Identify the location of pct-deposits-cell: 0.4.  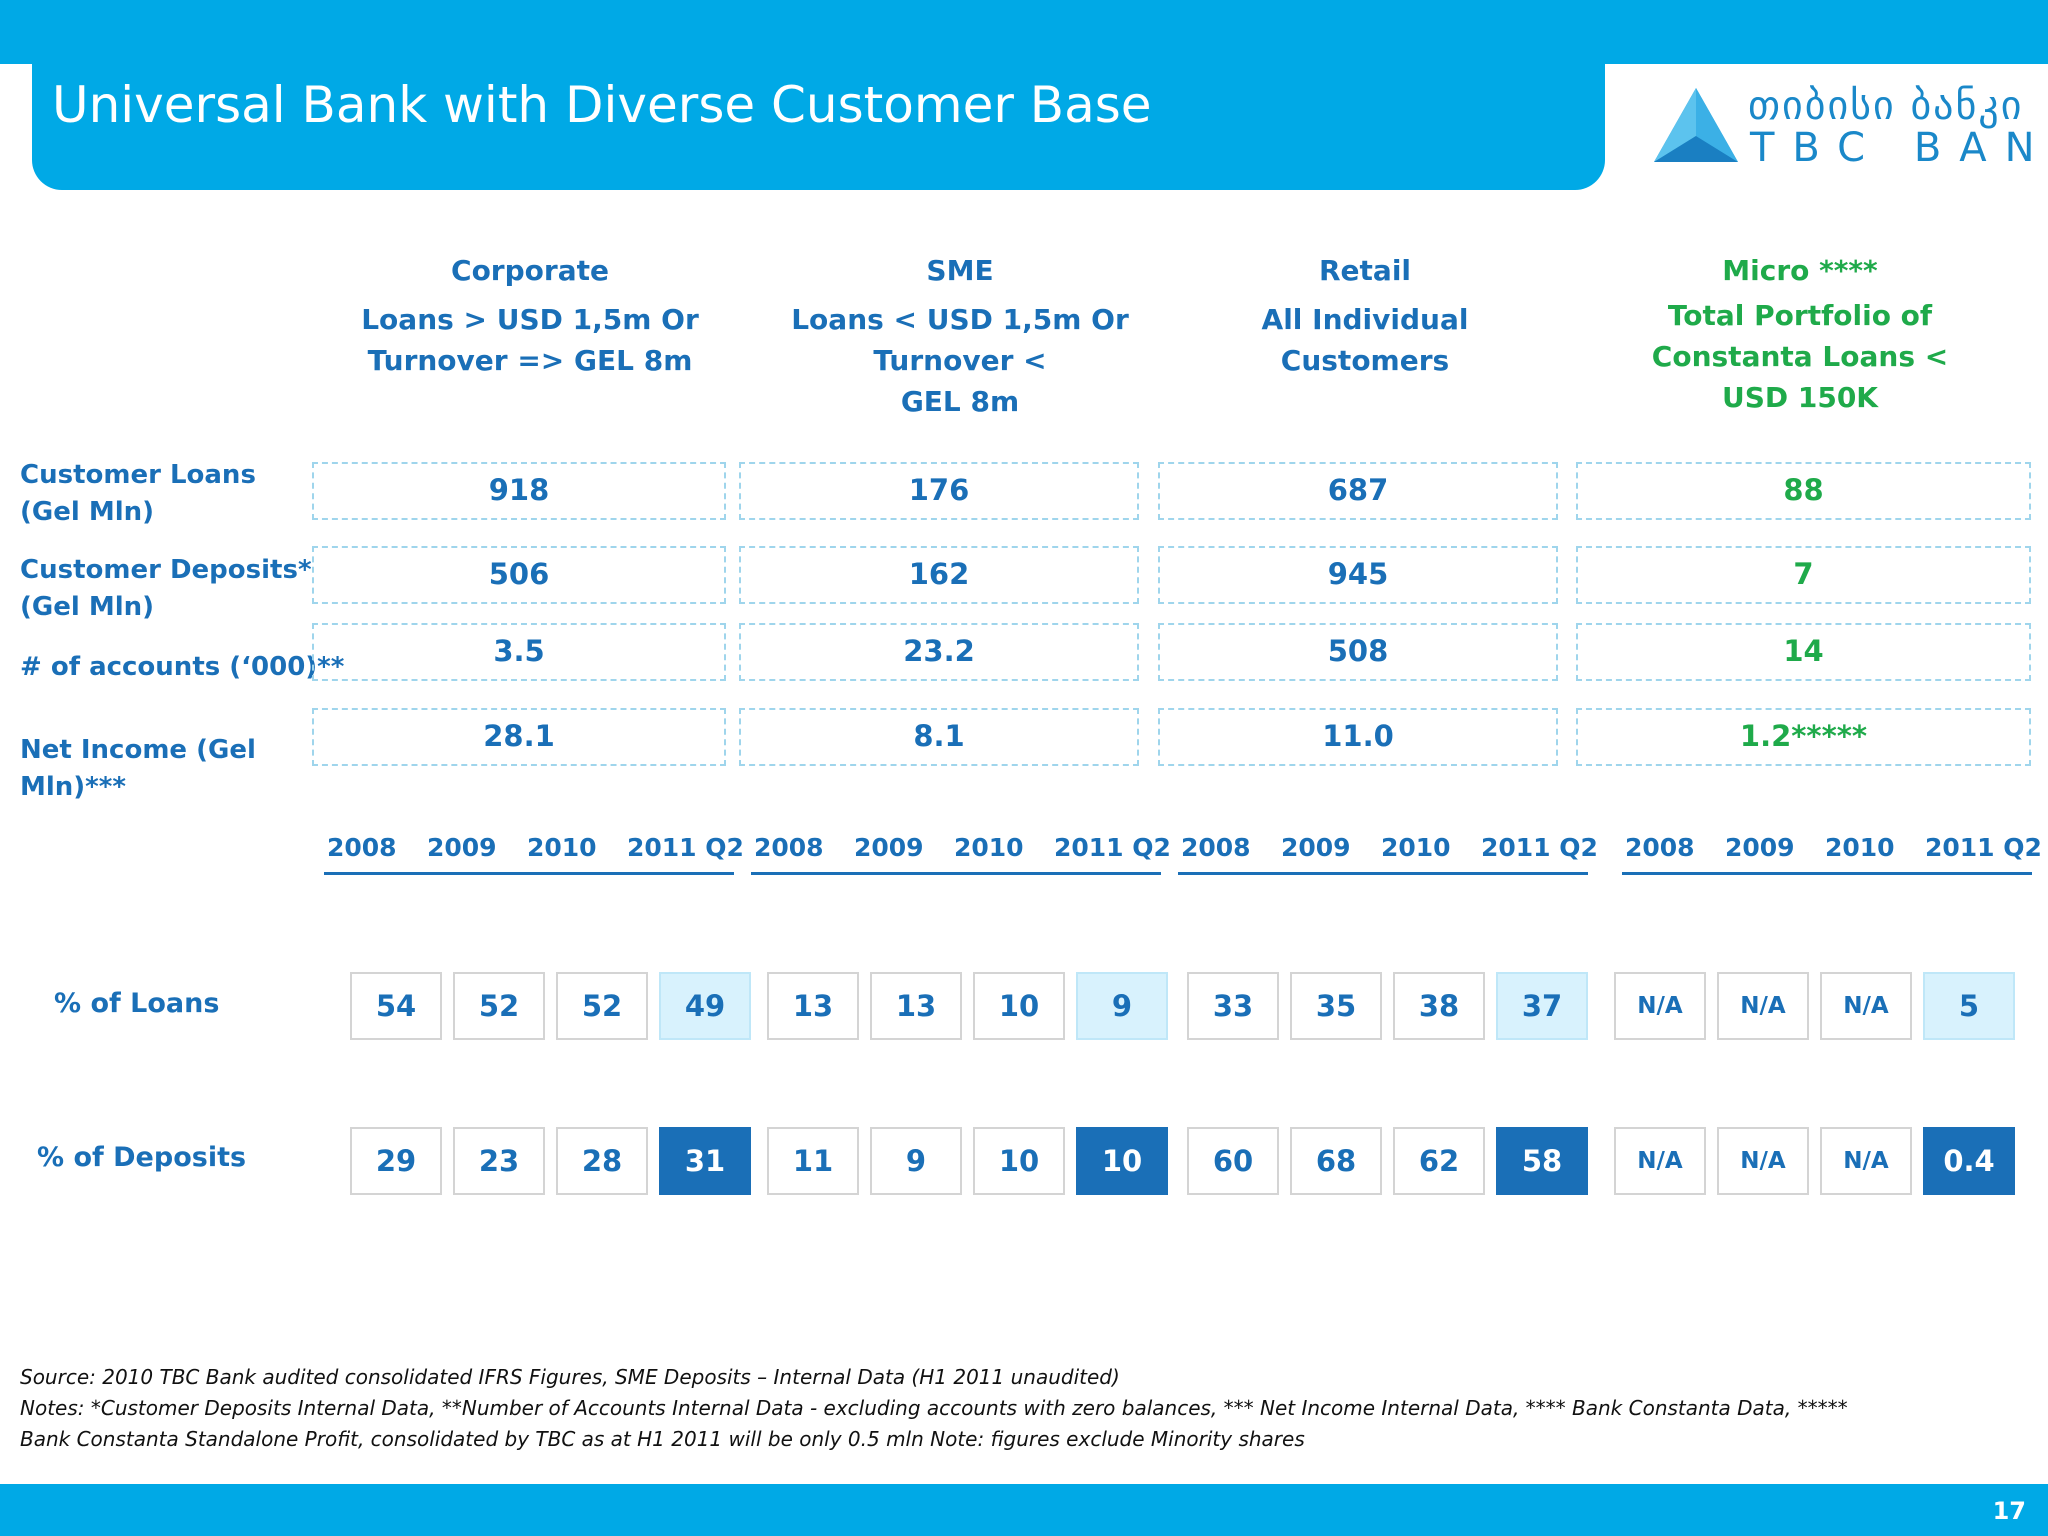
(1969, 1161).